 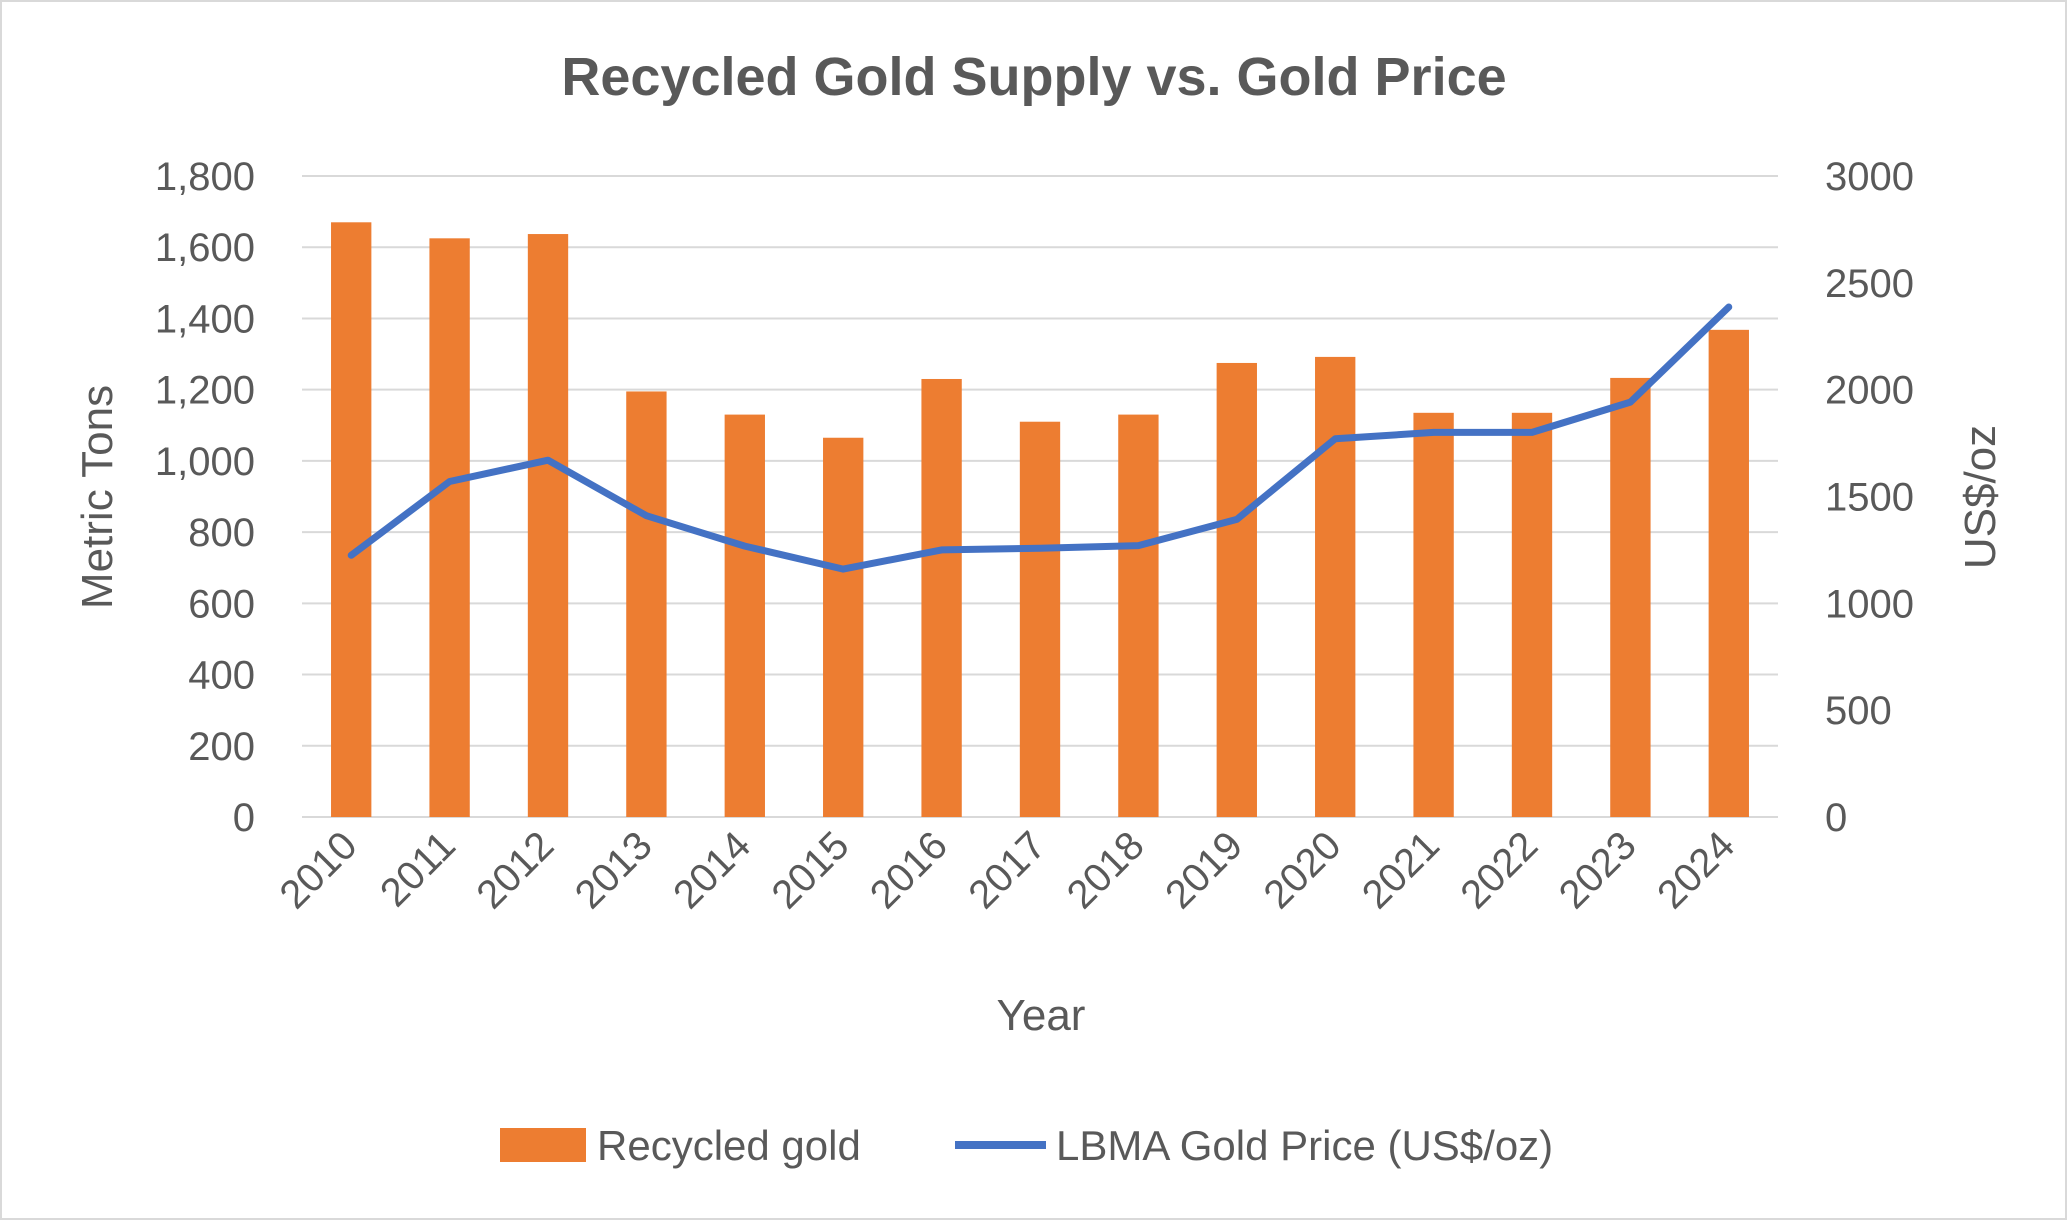 What do you see at coordinates (205, 248) in the screenshot?
I see `y-tick-label: 1,600` at bounding box center [205, 248].